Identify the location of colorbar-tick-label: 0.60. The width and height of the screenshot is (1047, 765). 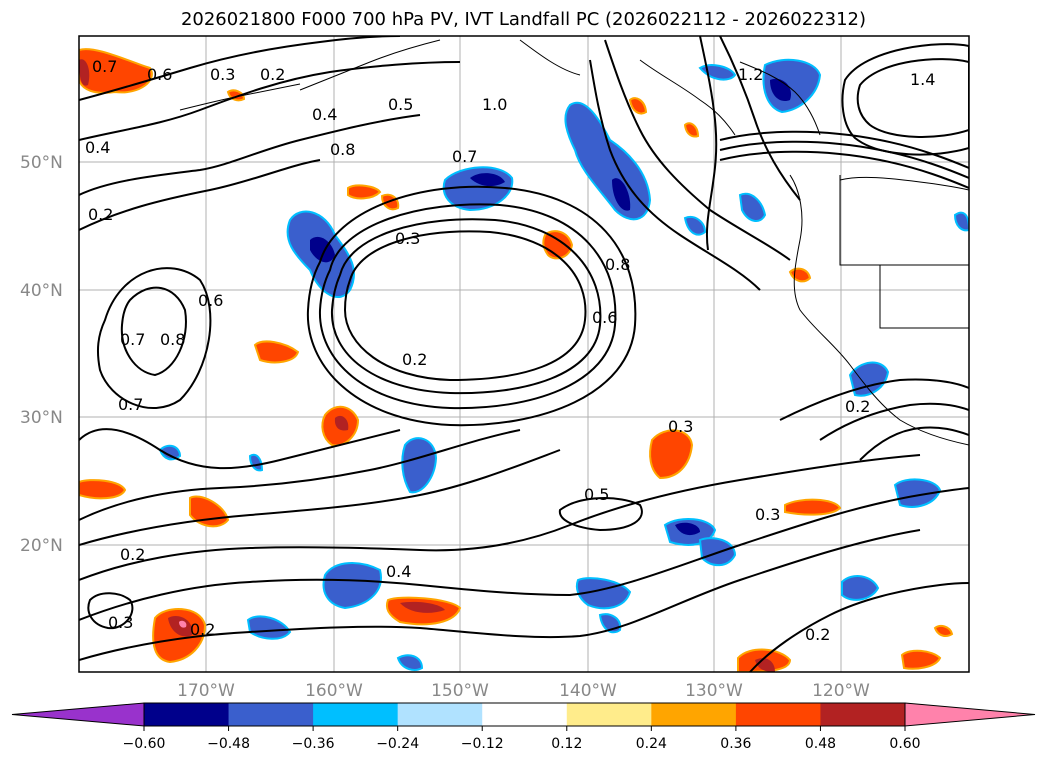
(904, 744).